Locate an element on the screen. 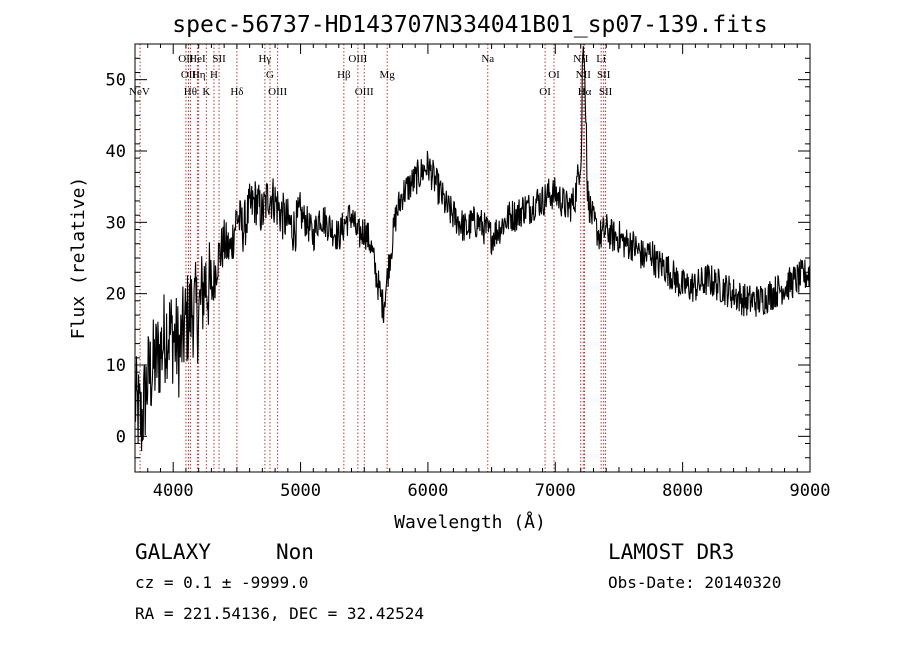  obs-date: Obs-Date: 20140320 is located at coordinates (694, 582).